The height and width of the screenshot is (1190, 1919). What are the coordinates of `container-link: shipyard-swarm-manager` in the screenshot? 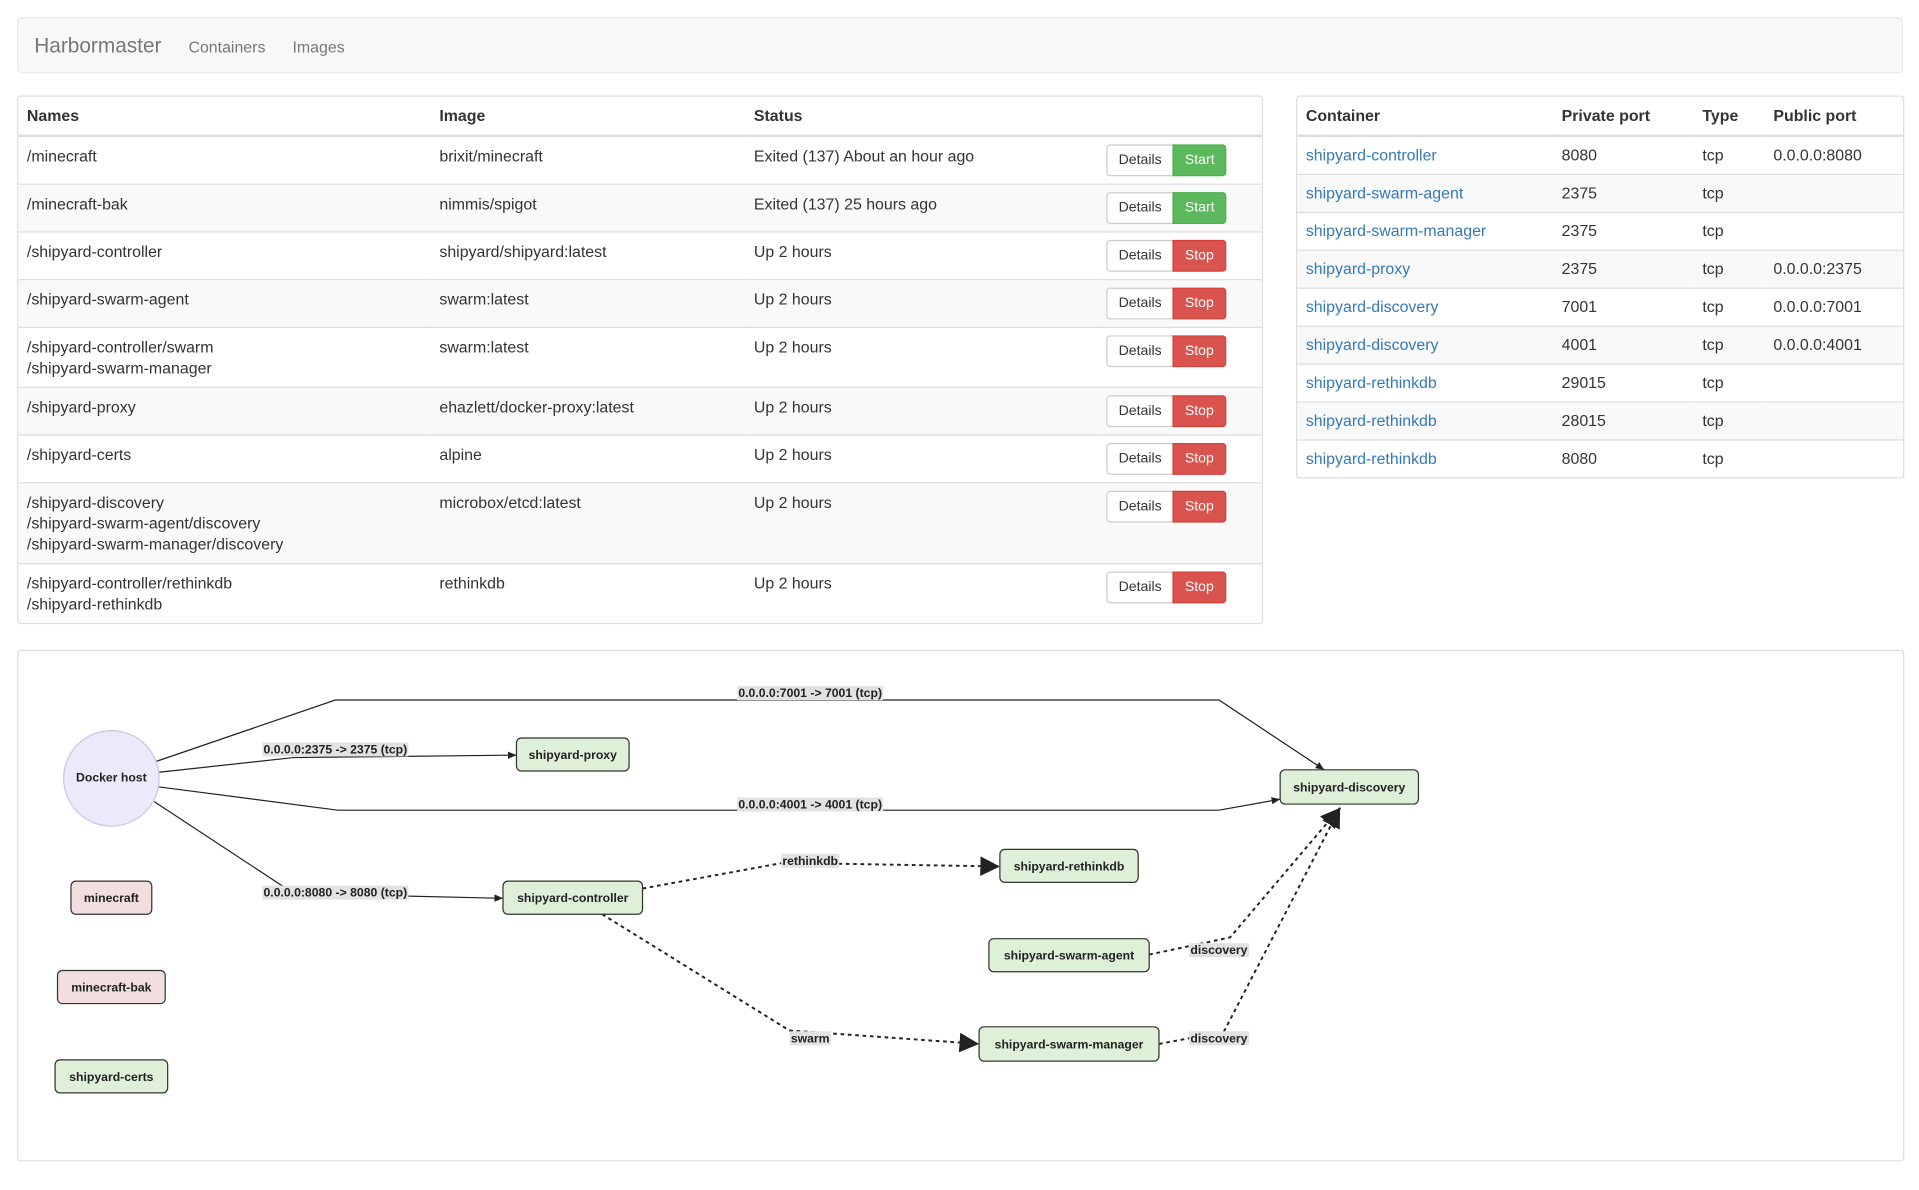 It's located at (1396, 230).